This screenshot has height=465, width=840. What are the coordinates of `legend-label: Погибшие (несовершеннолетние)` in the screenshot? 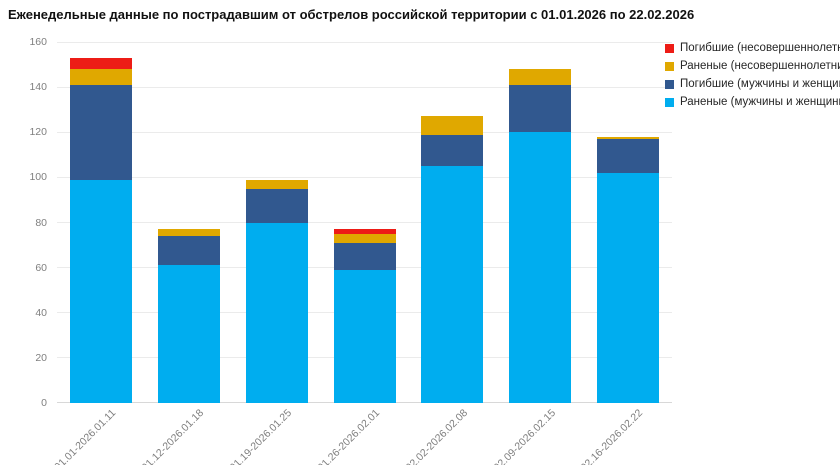 It's located at (760, 48).